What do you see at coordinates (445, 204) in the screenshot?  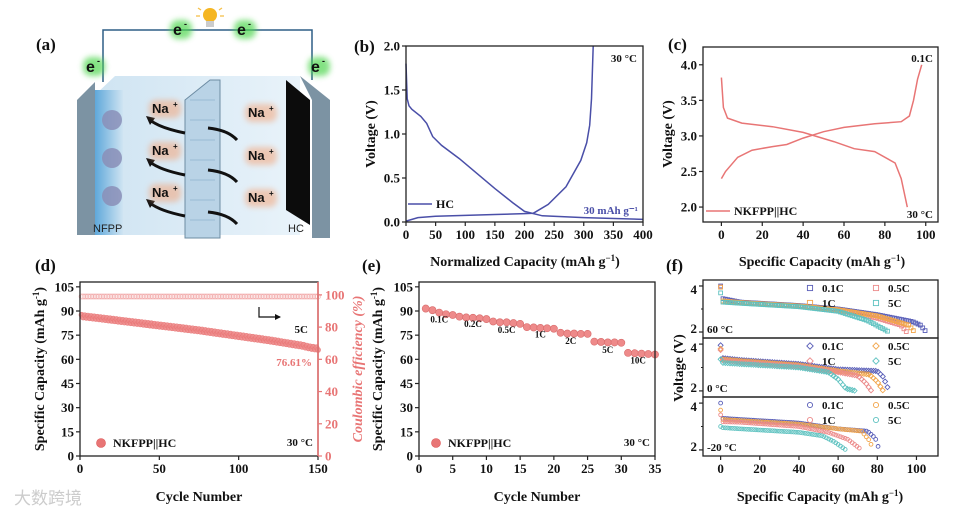 I see `legend-hc: HC` at bounding box center [445, 204].